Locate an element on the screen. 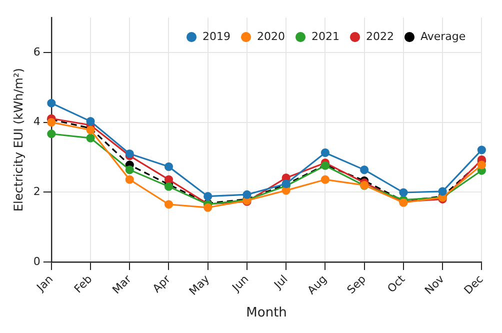  y-tick-label: 6 is located at coordinates (36, 51).